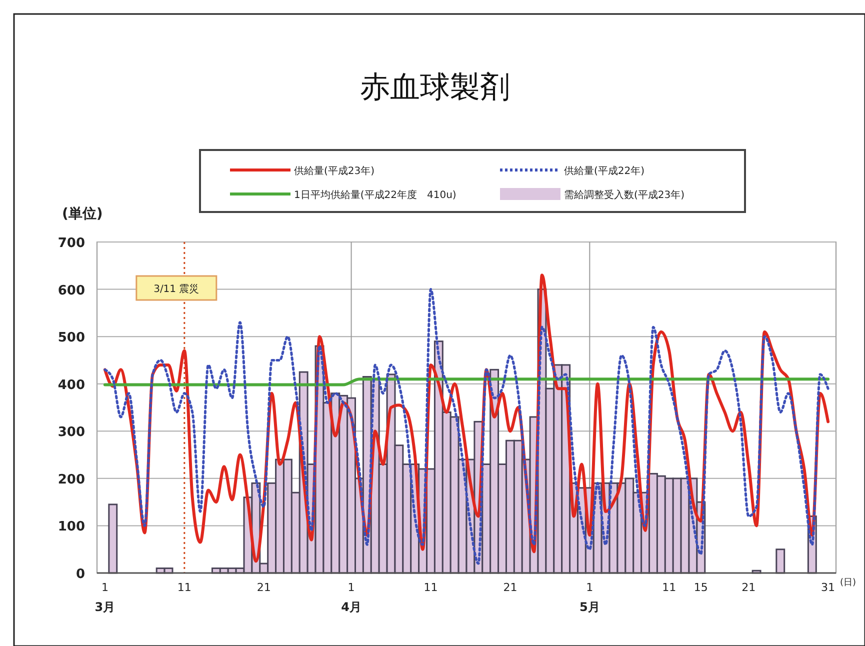  What do you see at coordinates (71, 290) in the screenshot?
I see `y-tick-label: 600` at bounding box center [71, 290].